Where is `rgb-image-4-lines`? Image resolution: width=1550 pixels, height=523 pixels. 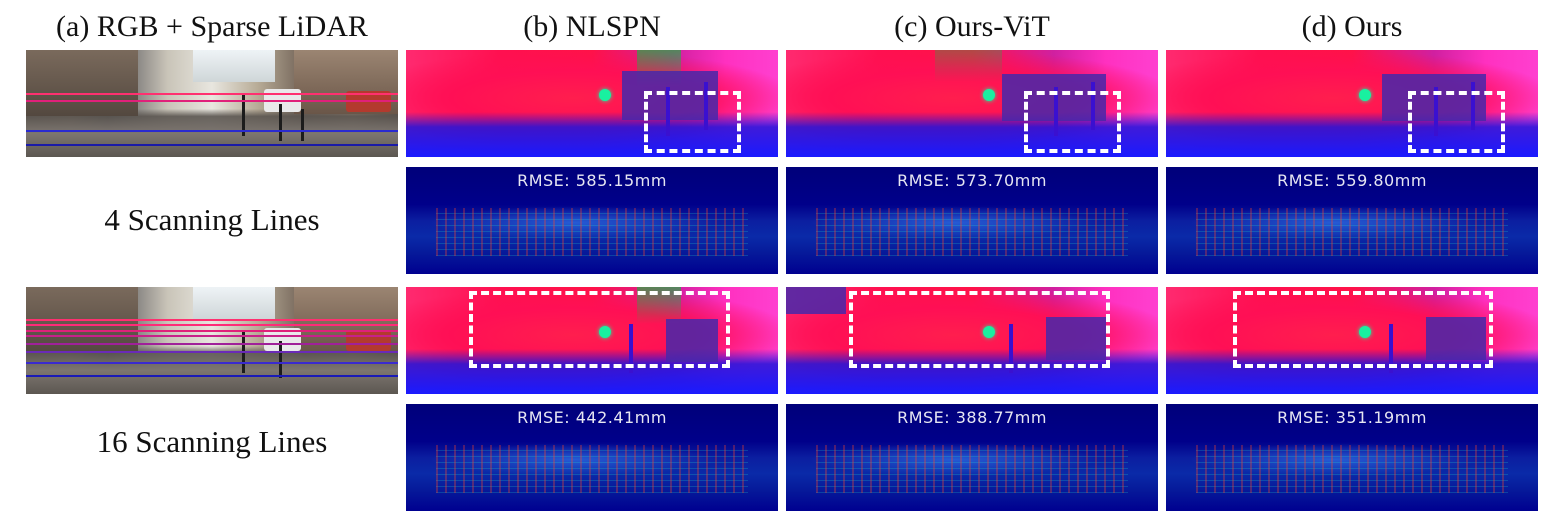 rgb-image-4-lines is located at coordinates (212, 103).